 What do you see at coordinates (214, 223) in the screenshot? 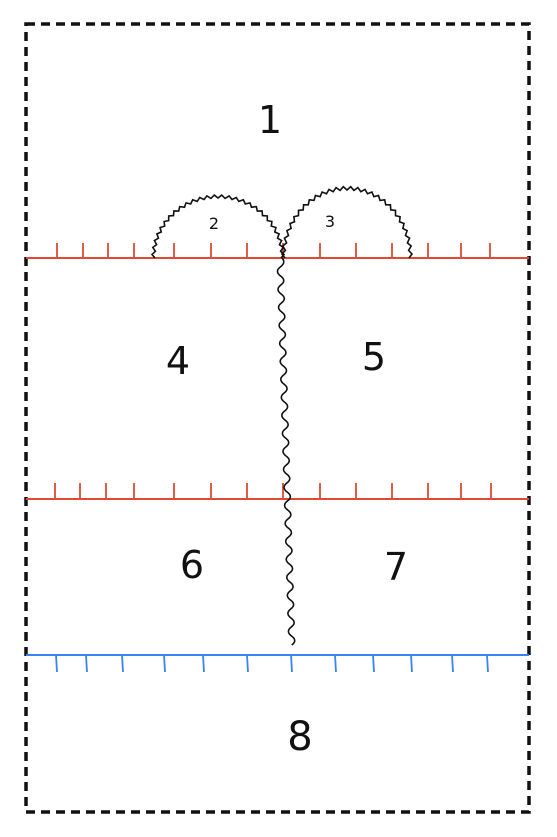
I see `region-2-label: 2` at bounding box center [214, 223].